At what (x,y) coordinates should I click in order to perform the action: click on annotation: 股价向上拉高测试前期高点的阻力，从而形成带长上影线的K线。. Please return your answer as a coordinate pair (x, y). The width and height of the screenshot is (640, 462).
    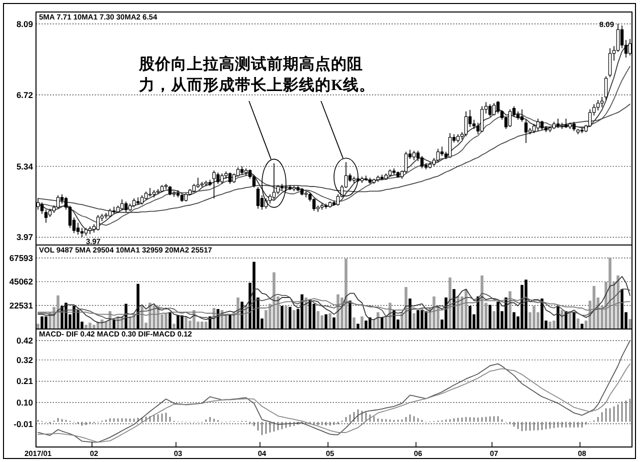
    Looking at the image, I should click on (257, 74).